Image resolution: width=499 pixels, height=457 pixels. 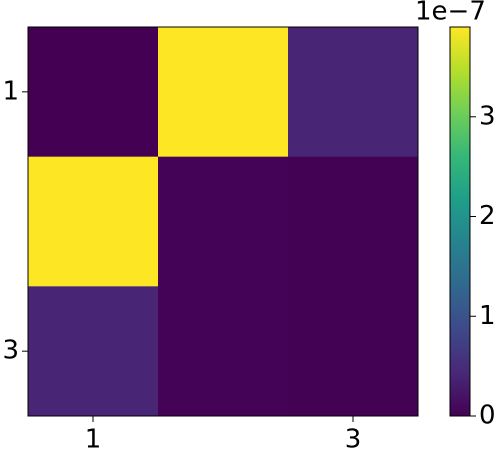 What do you see at coordinates (93, 439) in the screenshot?
I see `x-tick-label: 1` at bounding box center [93, 439].